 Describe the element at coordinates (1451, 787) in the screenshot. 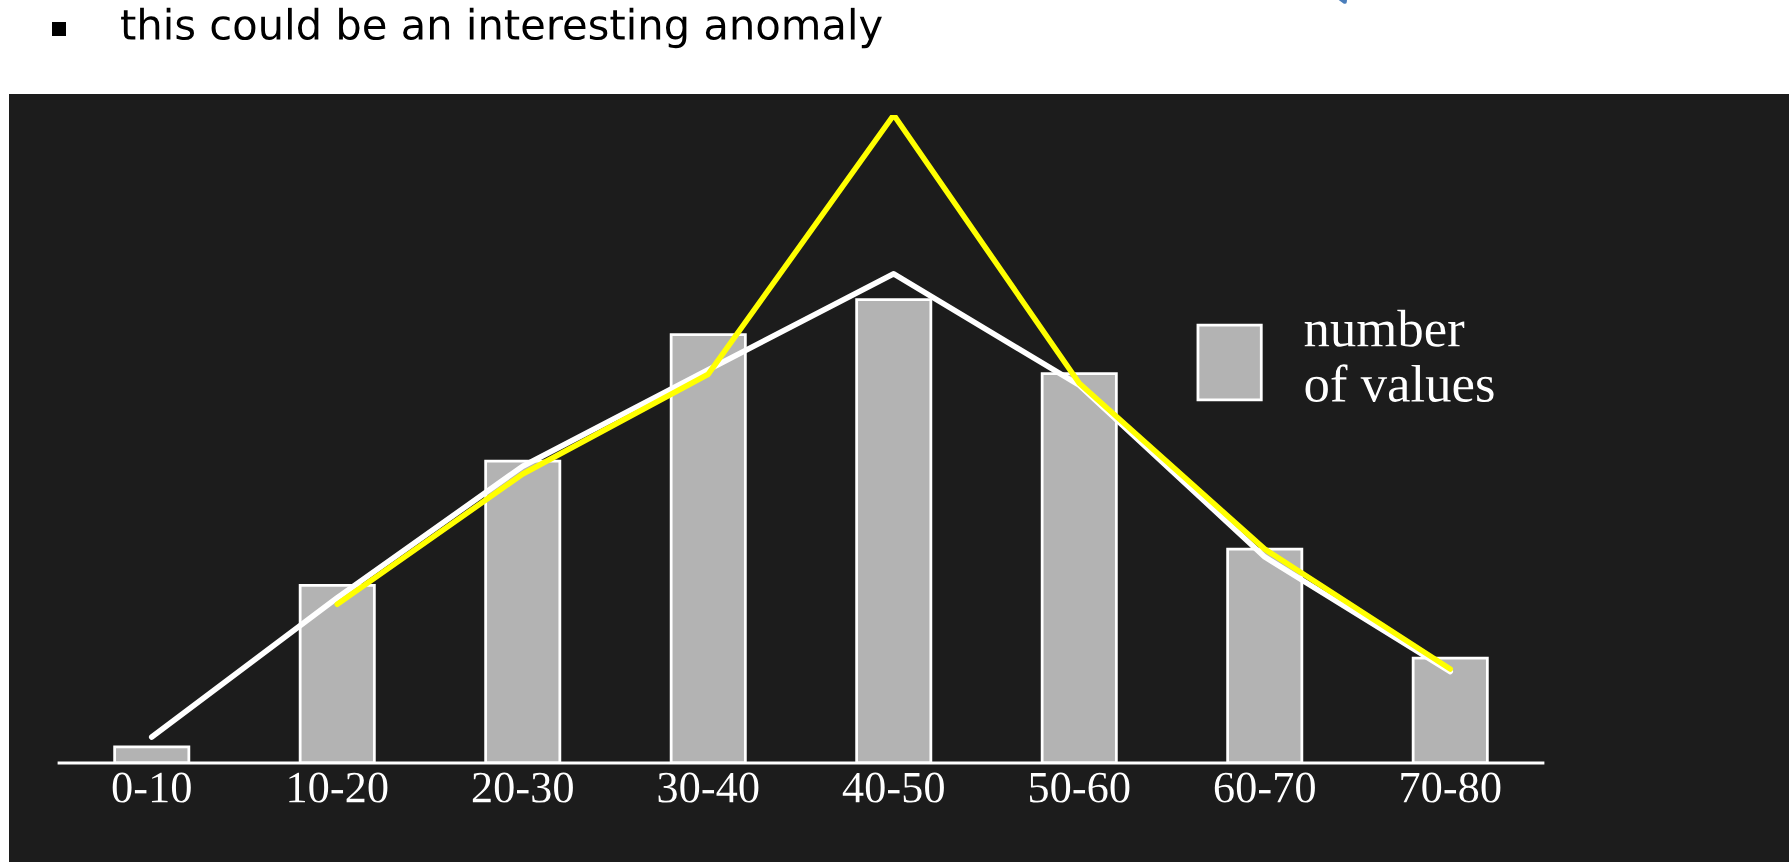

I see `x-tick-label: 70-80` at that location.